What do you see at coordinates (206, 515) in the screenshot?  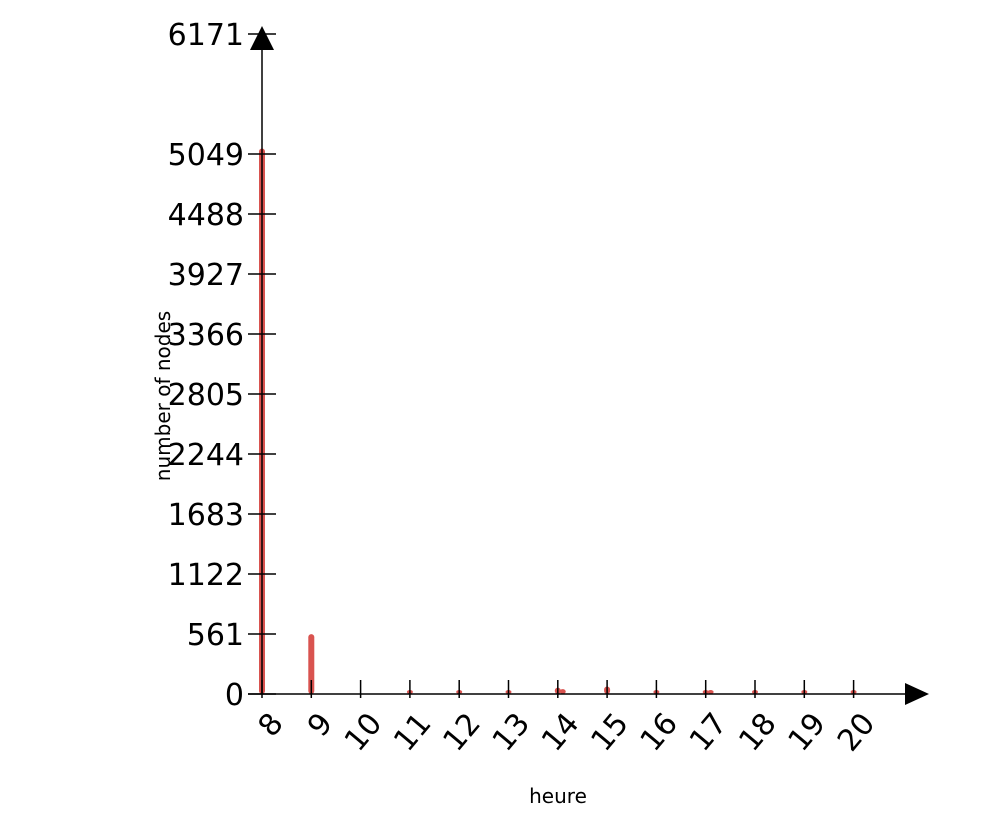 I see `y-tick-label-3: 1683` at bounding box center [206, 515].